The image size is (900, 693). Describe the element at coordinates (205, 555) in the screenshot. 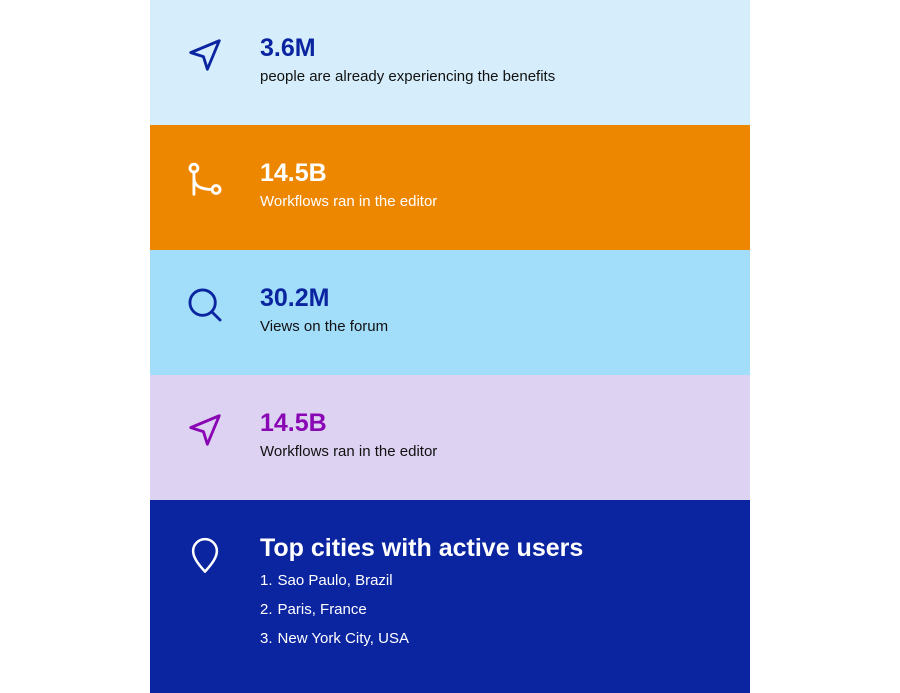

I see `map-pin-icon` at that location.